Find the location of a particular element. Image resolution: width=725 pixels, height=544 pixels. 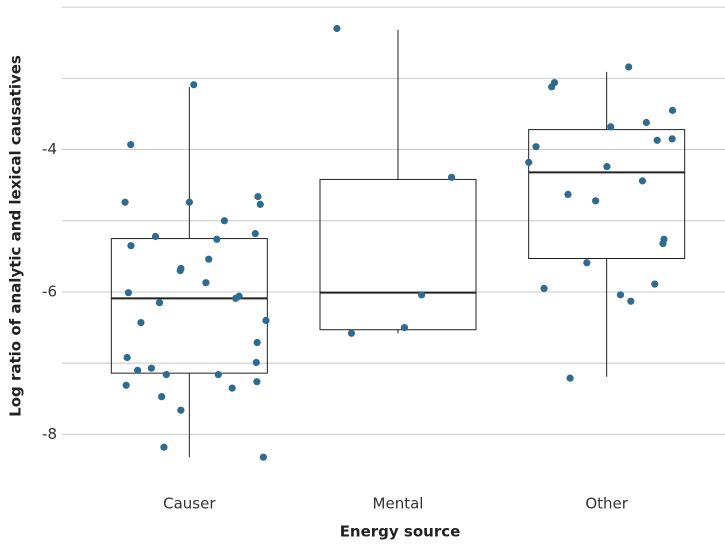

y-tick-label: -4 is located at coordinates (49, 149).